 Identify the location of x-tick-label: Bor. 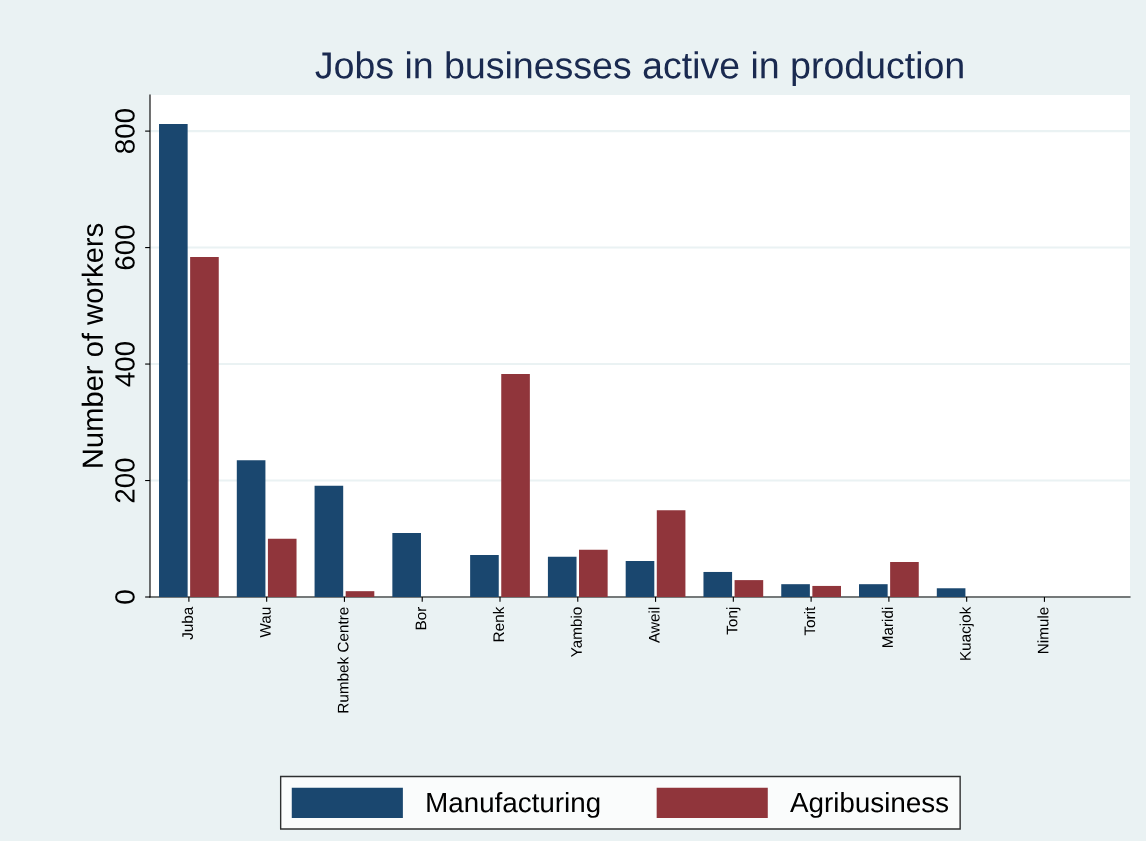
(421, 618).